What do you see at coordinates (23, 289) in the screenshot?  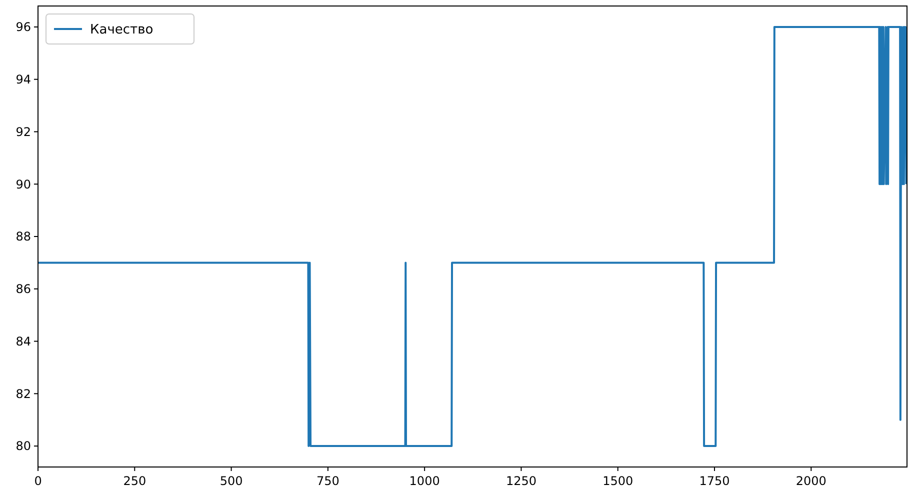 I see `y-tick-label: 86` at bounding box center [23, 289].